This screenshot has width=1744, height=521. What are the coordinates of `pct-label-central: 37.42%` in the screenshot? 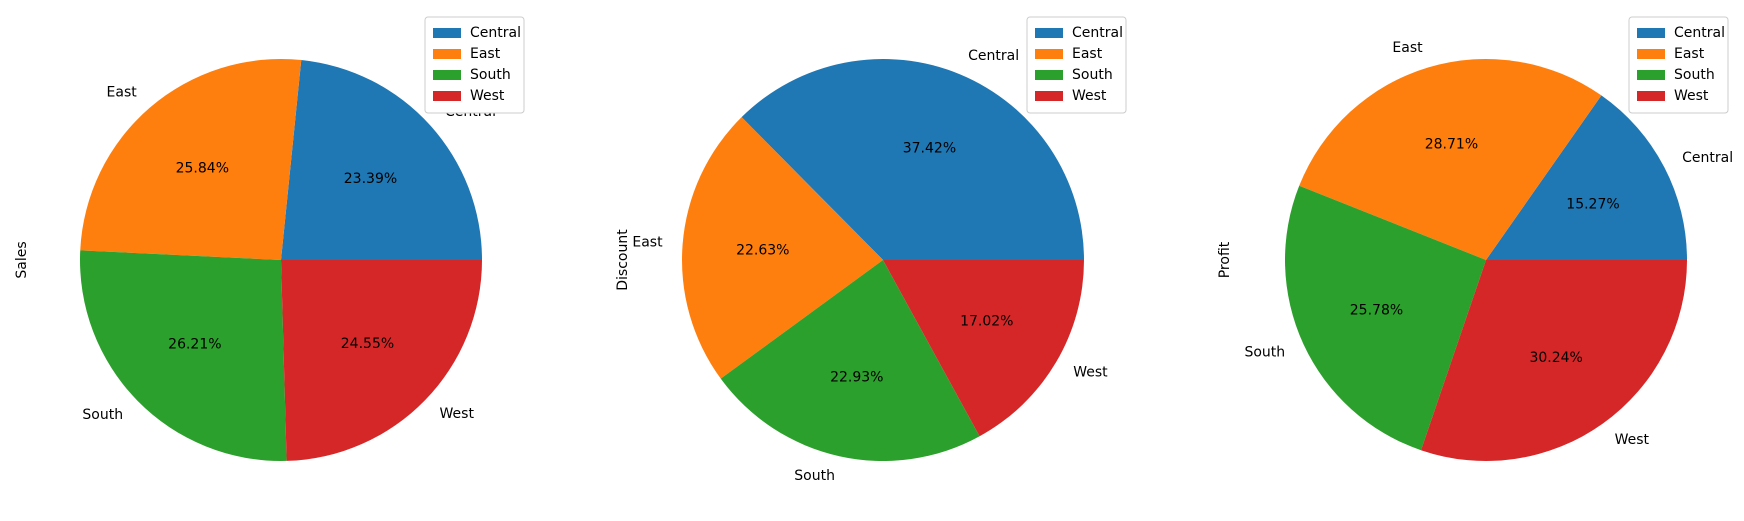 It's located at (929, 149).